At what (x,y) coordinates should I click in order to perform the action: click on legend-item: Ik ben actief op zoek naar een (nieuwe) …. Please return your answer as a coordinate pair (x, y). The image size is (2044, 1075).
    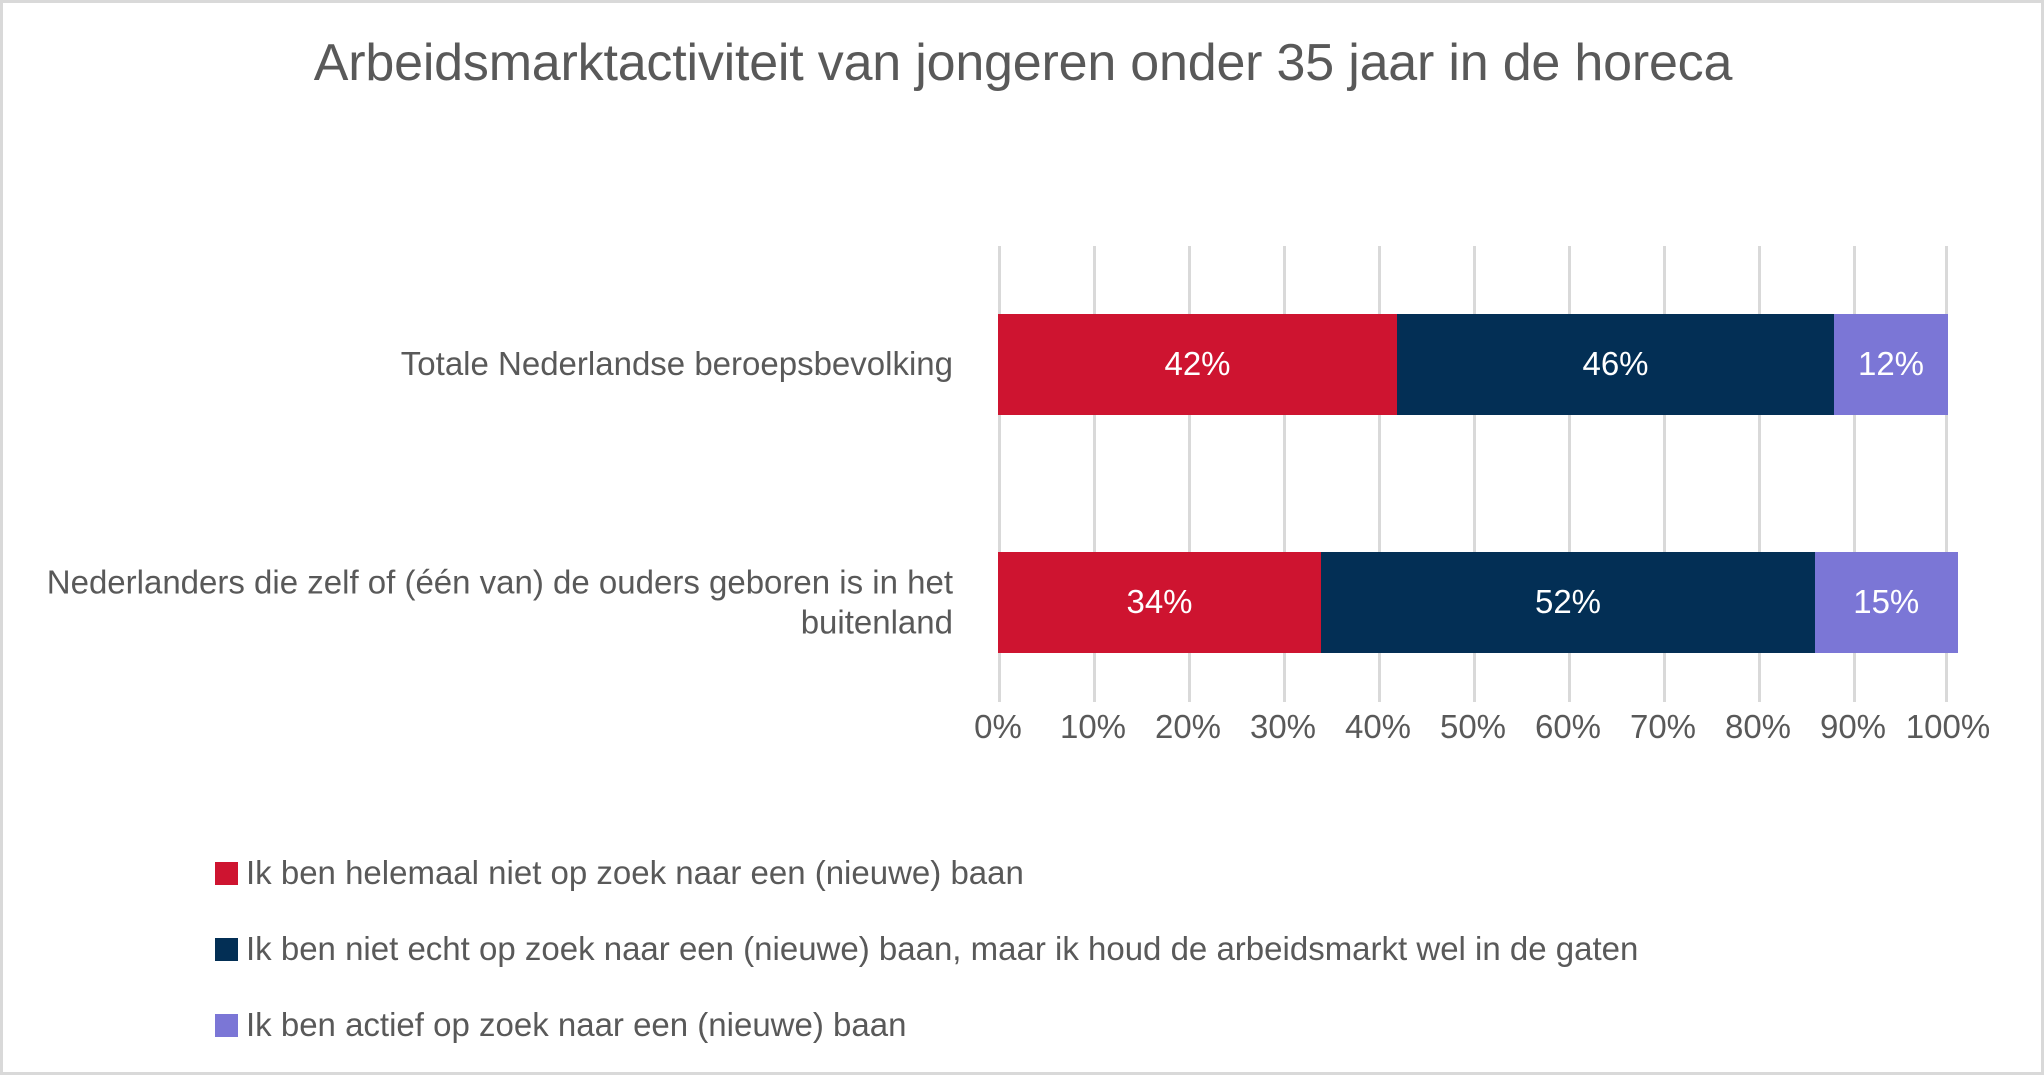
    Looking at the image, I should click on (1065, 1025).